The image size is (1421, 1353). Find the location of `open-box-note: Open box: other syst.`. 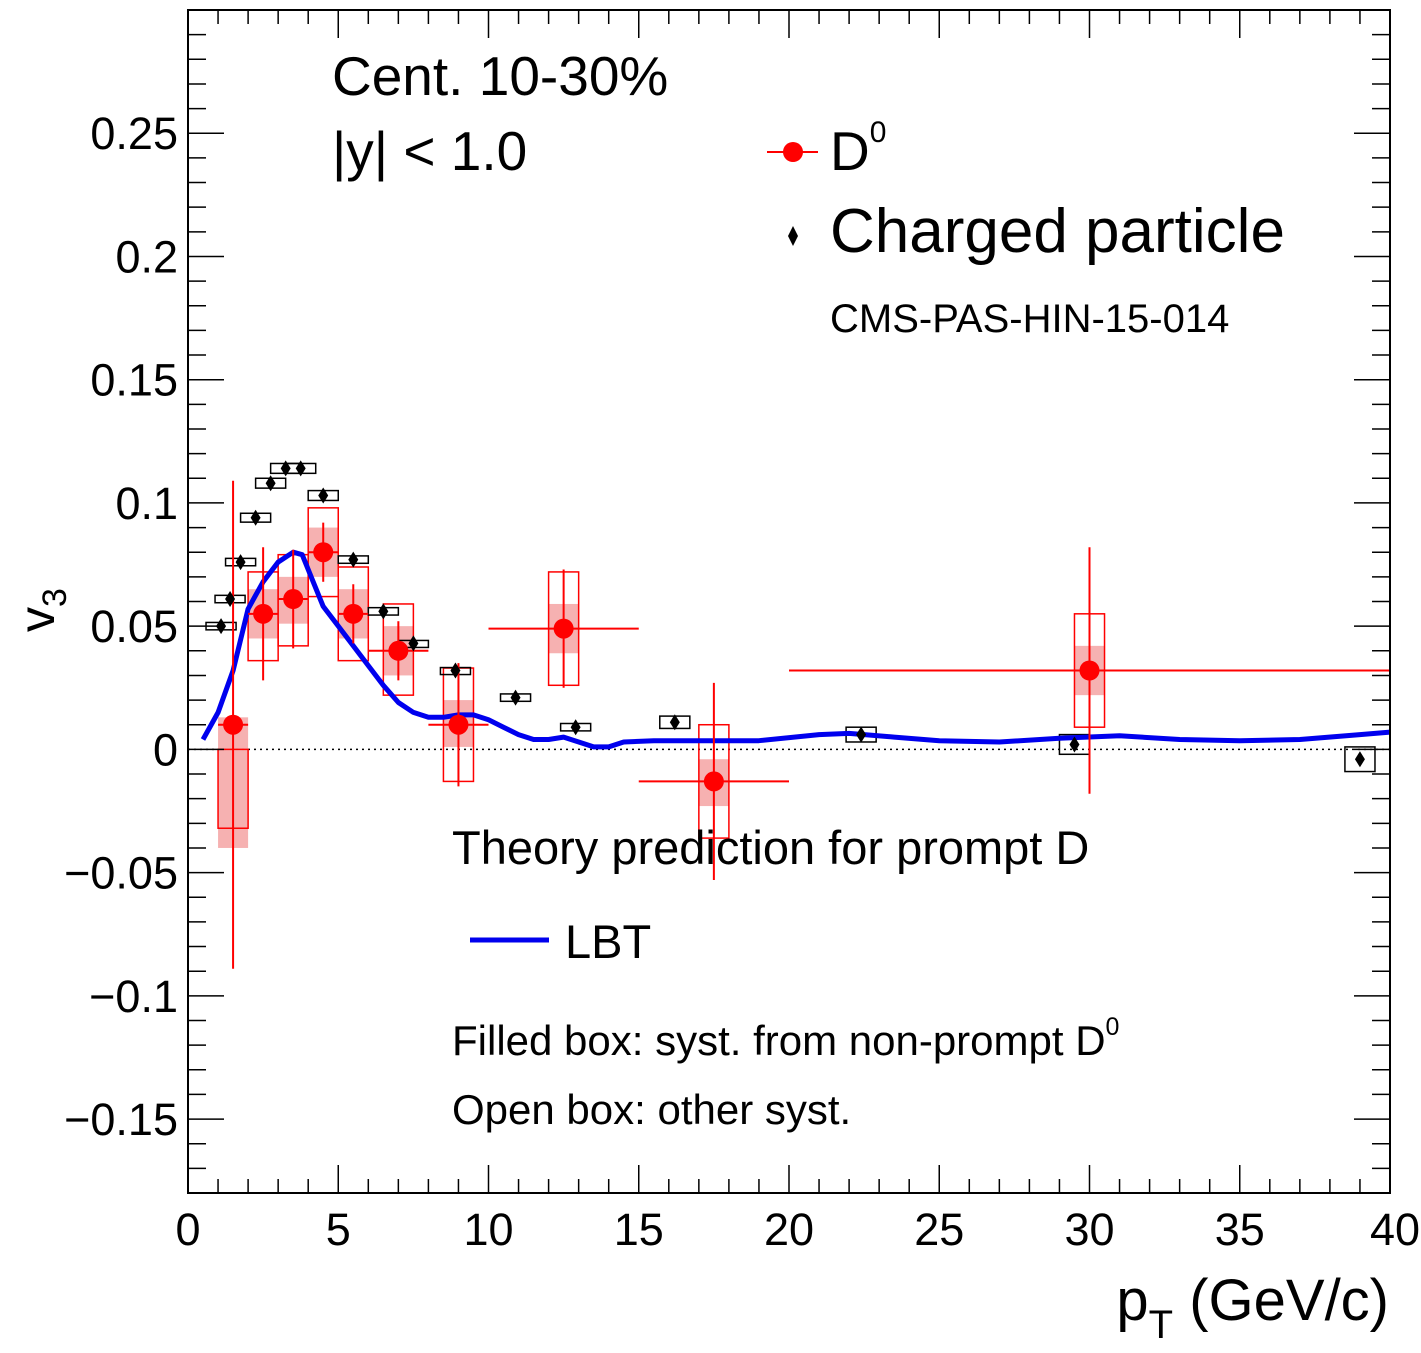

open-box-note: Open box: other syst. is located at coordinates (651, 1109).